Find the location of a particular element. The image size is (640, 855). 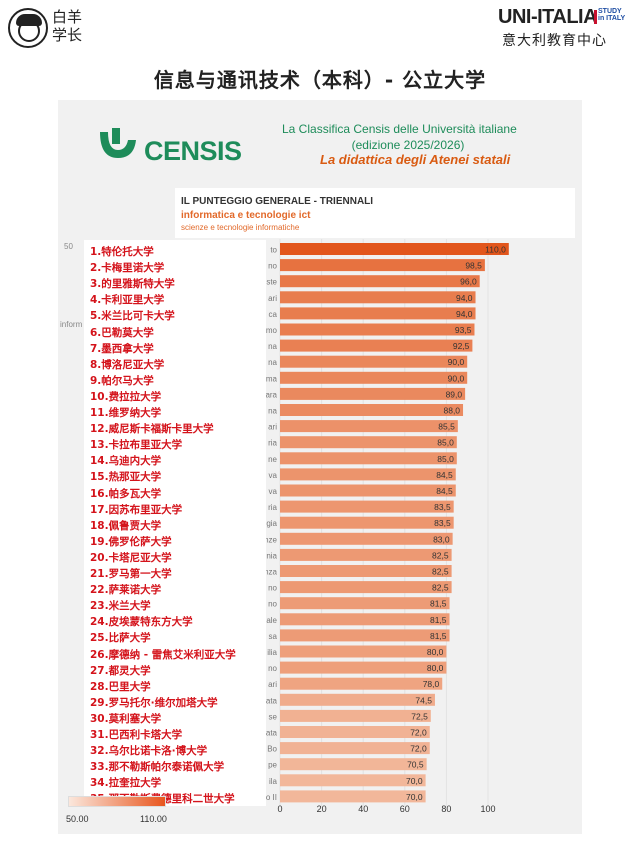

category-label-fragment: to is located at coordinates (273, 250).